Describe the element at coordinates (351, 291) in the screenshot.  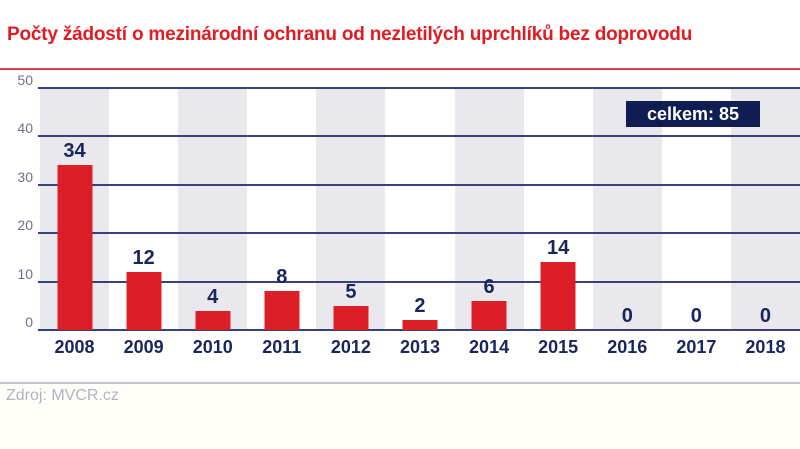
I see `bar-value-label: 5` at that location.